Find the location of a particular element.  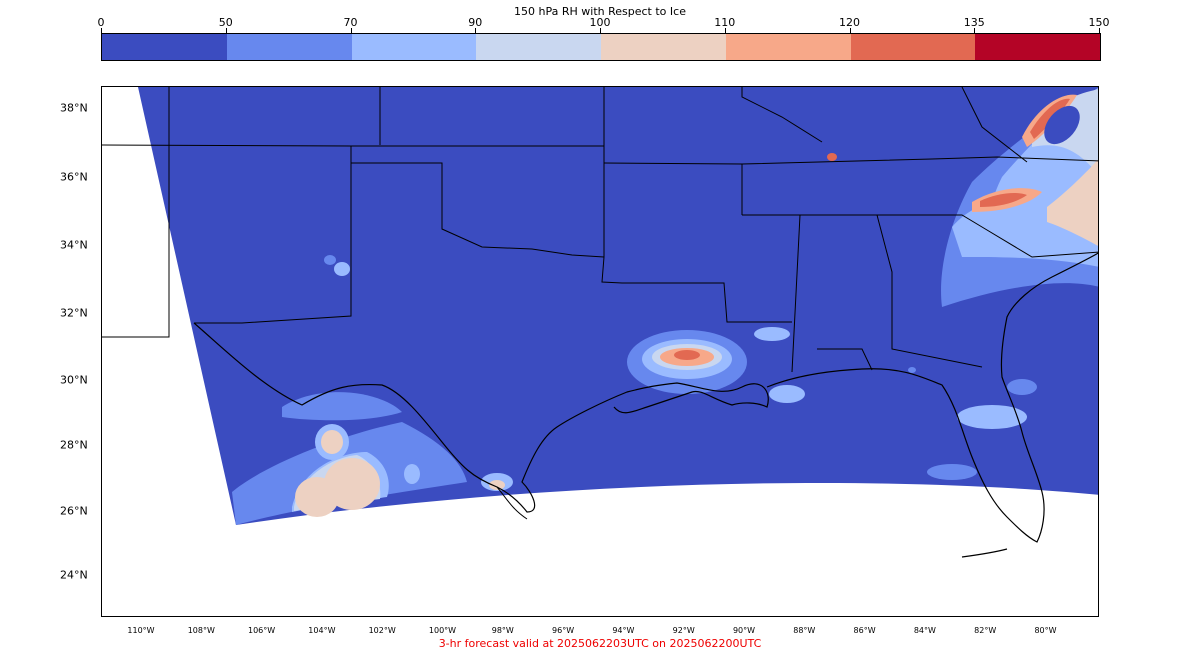

colorbar-tick-label: 70 is located at coordinates (350, 22).